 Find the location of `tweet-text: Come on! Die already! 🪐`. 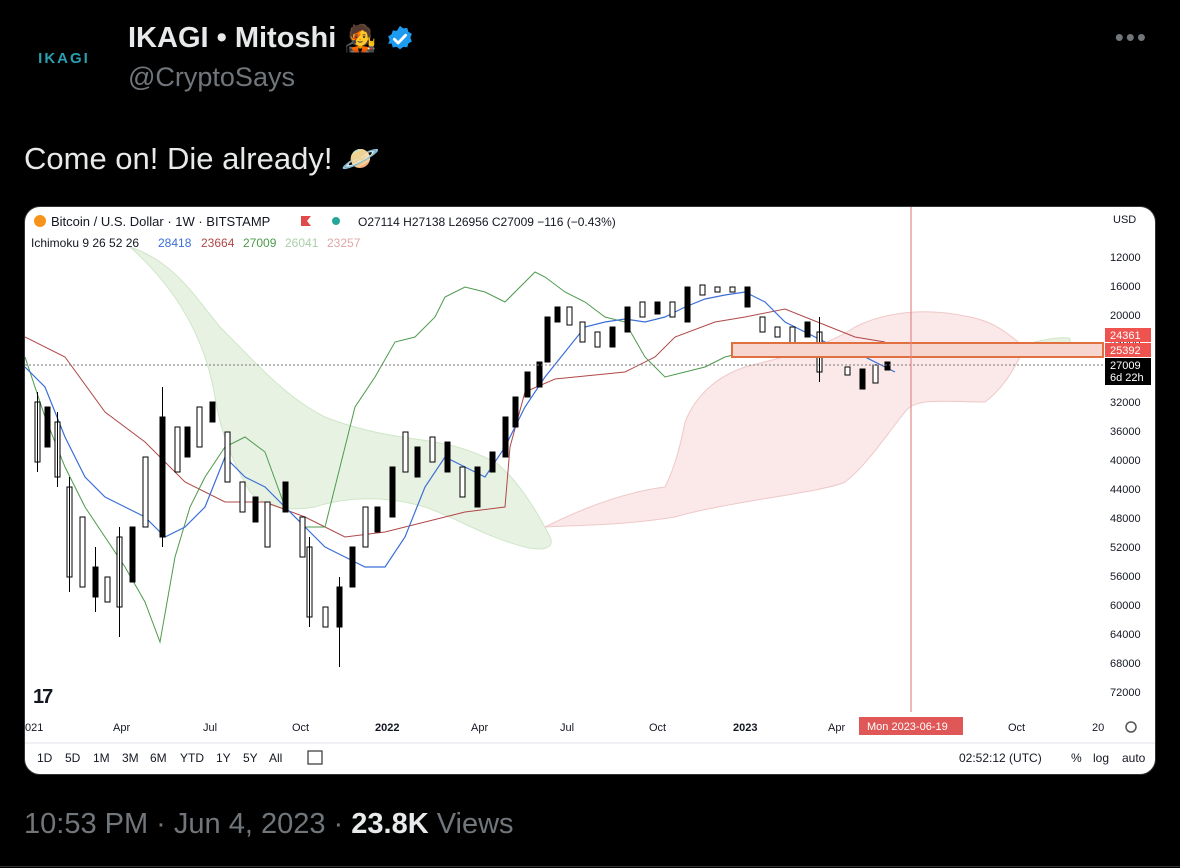

tweet-text: Come on! Die already! 🪐 is located at coordinates (202, 158).